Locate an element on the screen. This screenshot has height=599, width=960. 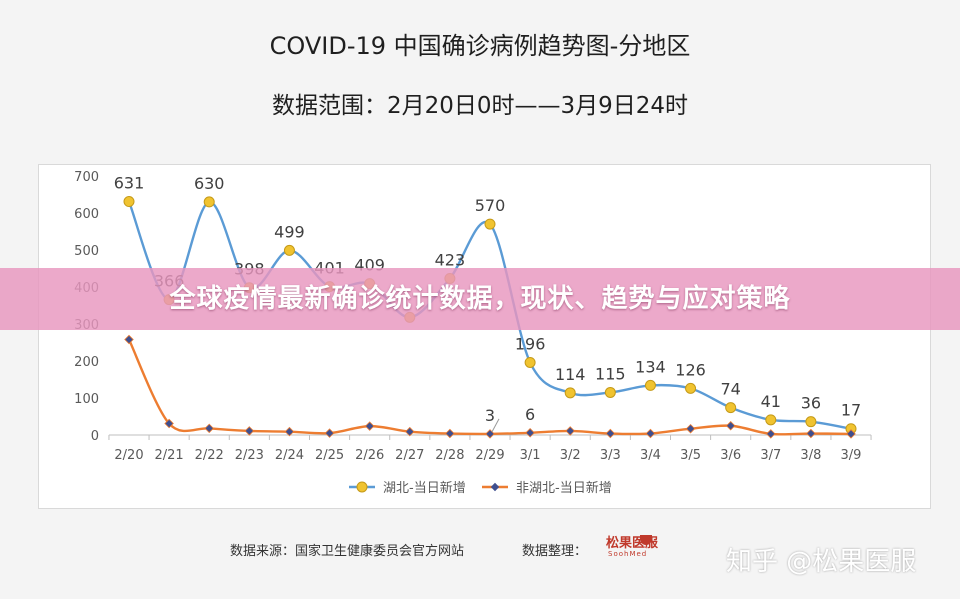
hubei-data-label: 134 is located at coordinates (650, 366).